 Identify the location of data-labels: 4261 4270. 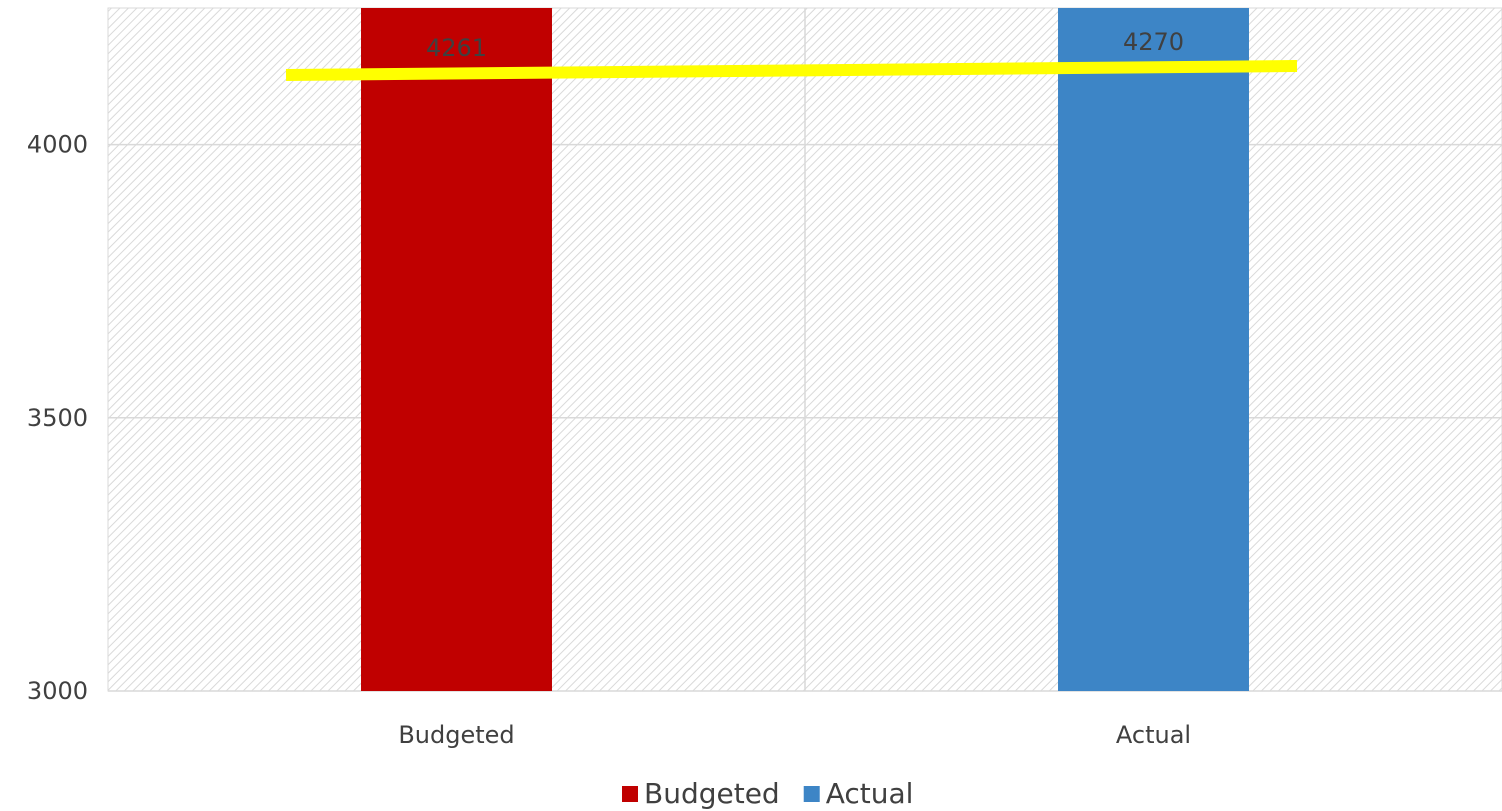
(805, 45).